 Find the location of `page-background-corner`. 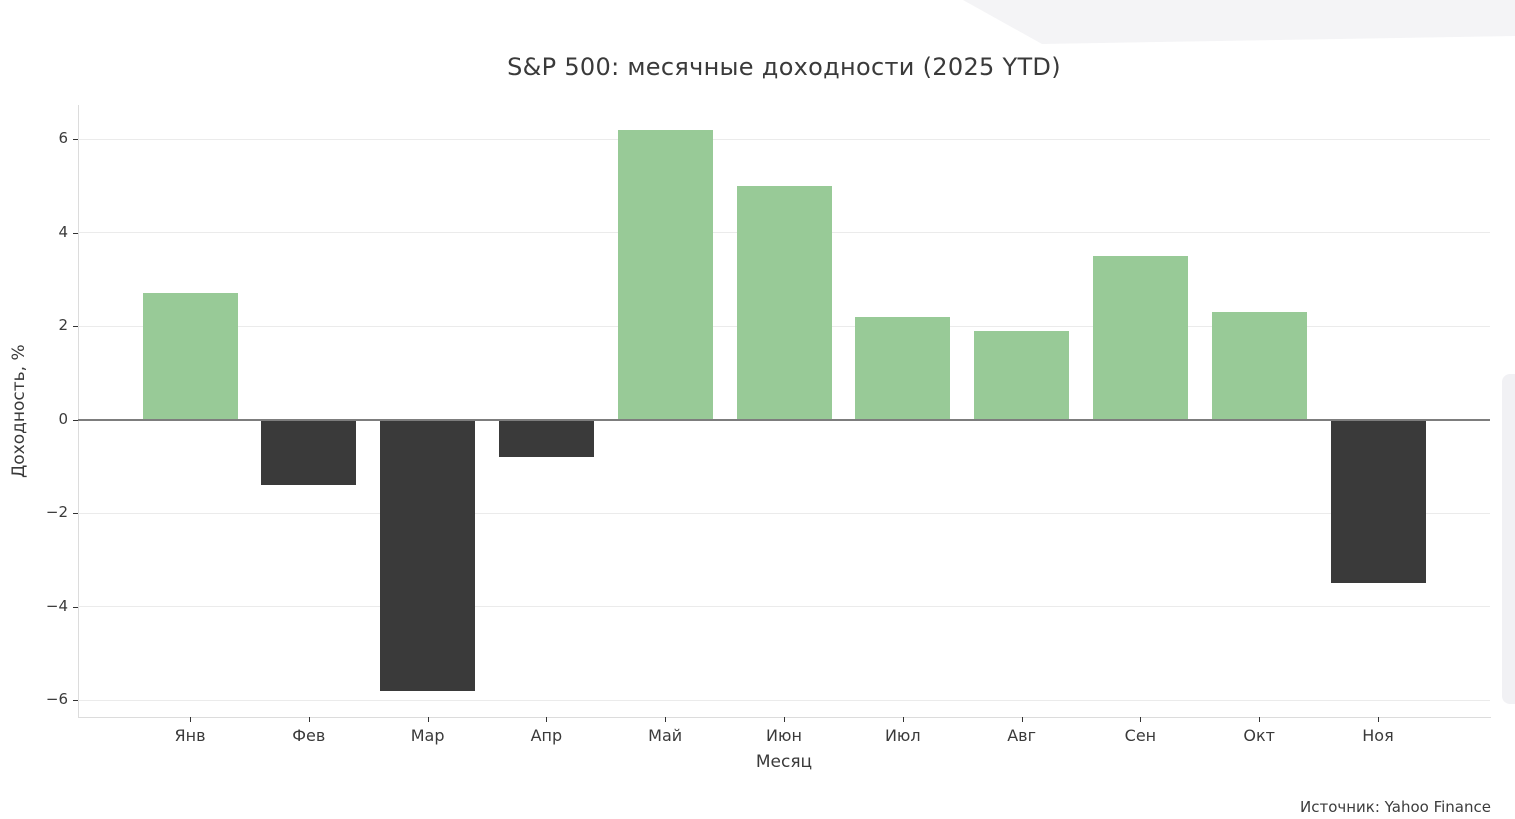

page-background-corner is located at coordinates (1239, 22).